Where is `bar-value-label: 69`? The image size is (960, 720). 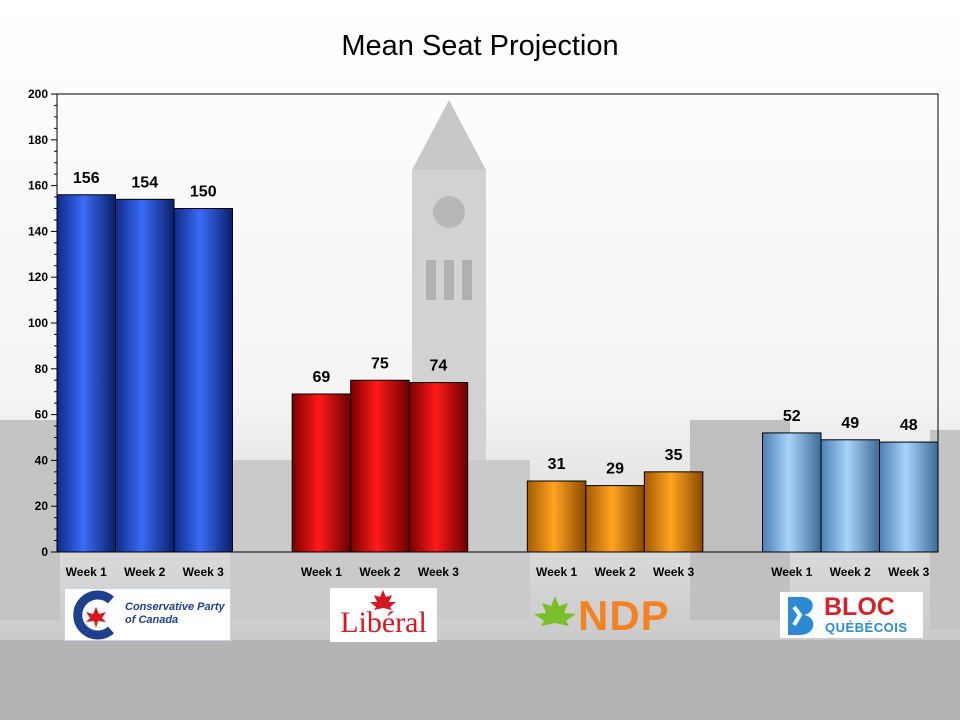
bar-value-label: 69 is located at coordinates (322, 377).